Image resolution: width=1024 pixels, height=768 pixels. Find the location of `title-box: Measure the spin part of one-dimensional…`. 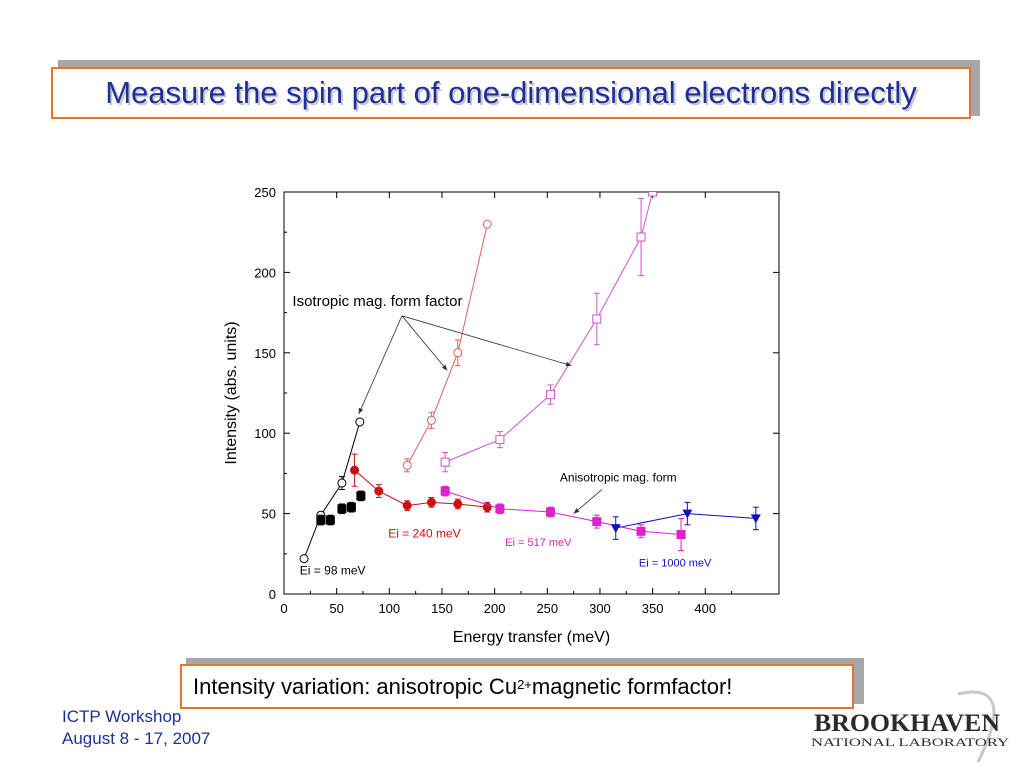

title-box: Measure the spin part of one-dimensional… is located at coordinates (511, 93).